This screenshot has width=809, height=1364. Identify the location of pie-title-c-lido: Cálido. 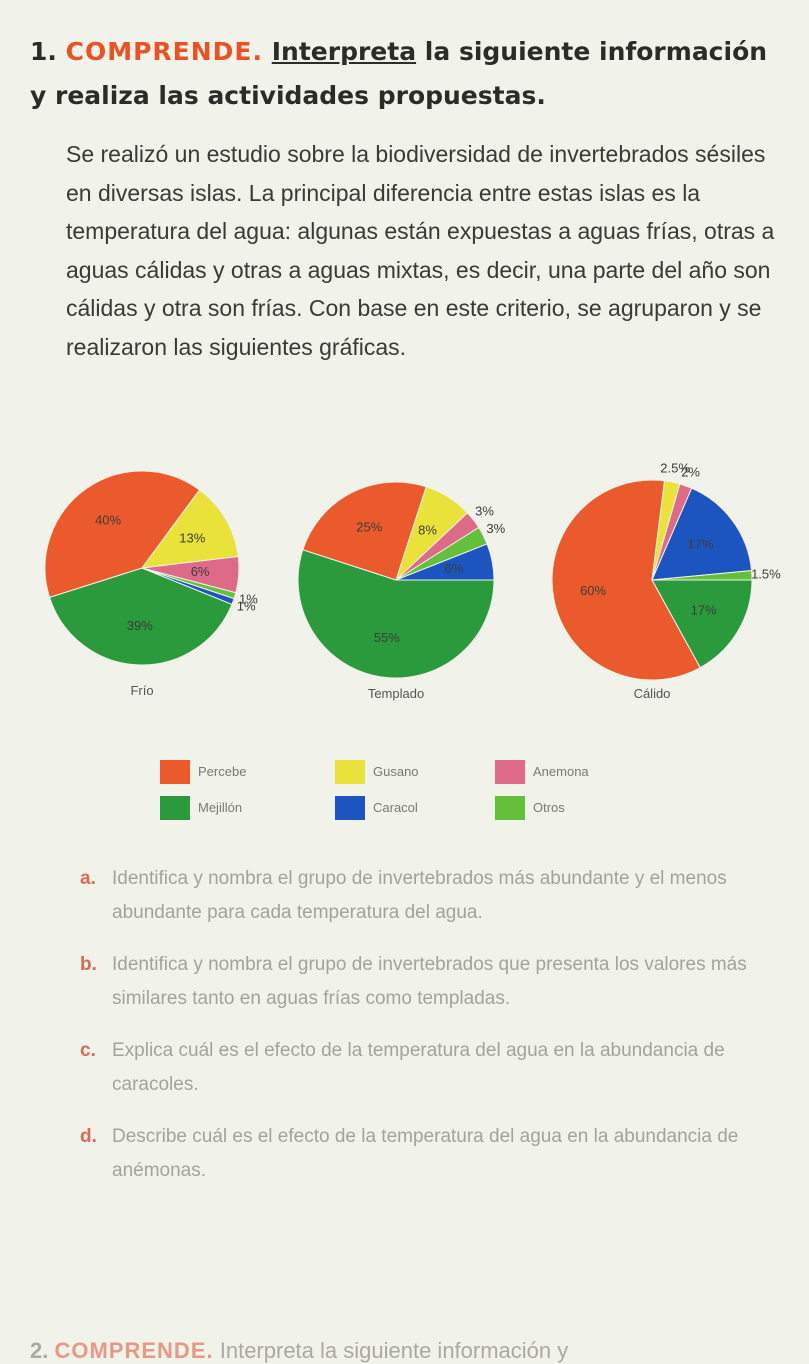
(652, 693).